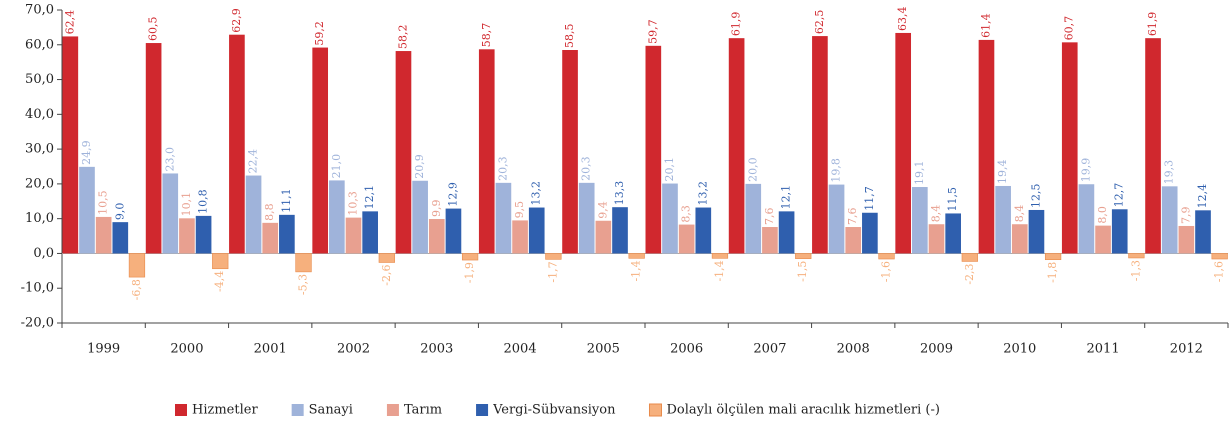 The height and width of the screenshot is (425, 1230). I want to click on value-label: -1,6, so click(886, 271).